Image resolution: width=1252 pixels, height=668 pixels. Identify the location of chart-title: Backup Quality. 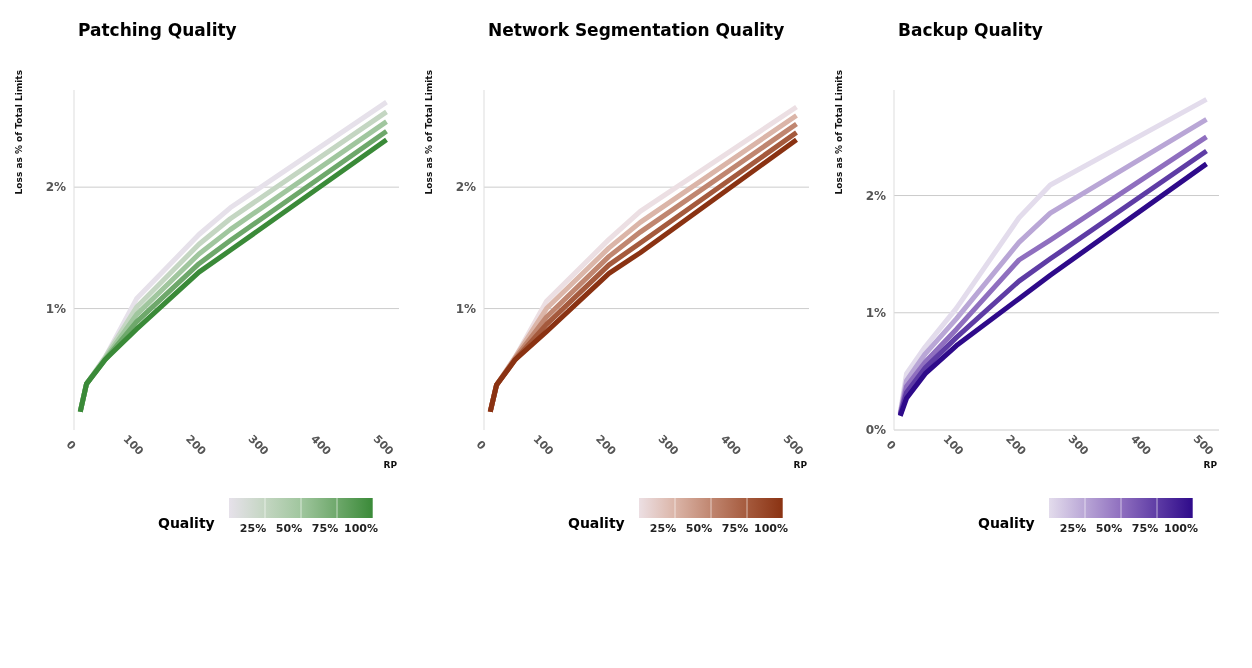
(971, 31).